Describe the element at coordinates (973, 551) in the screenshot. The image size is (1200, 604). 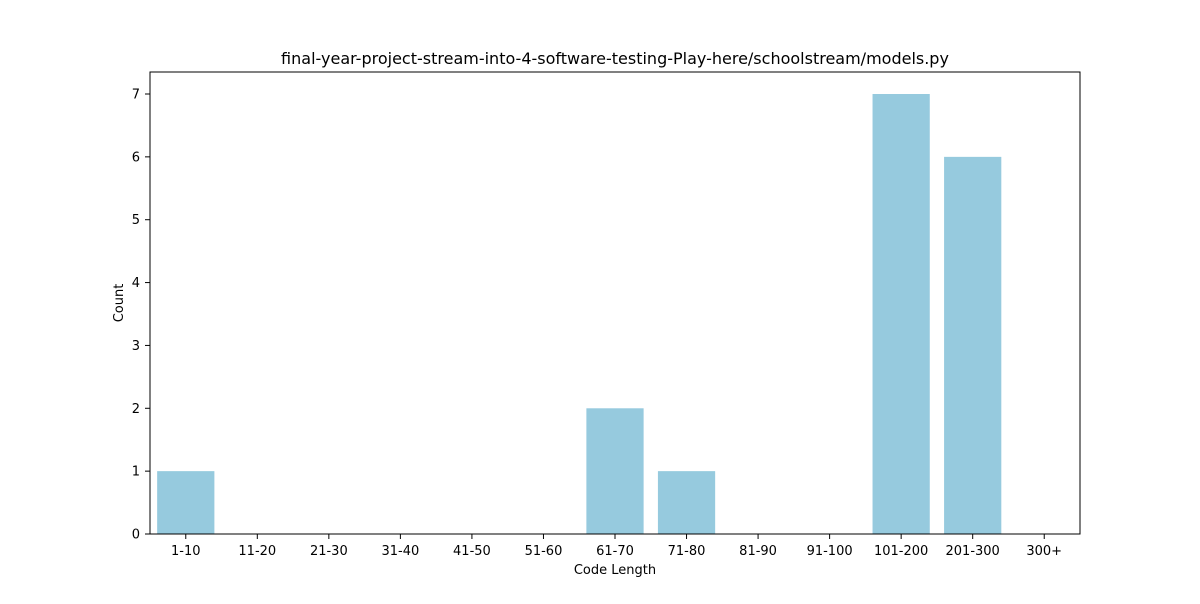
I see `x-tick-label: 201-300` at that location.